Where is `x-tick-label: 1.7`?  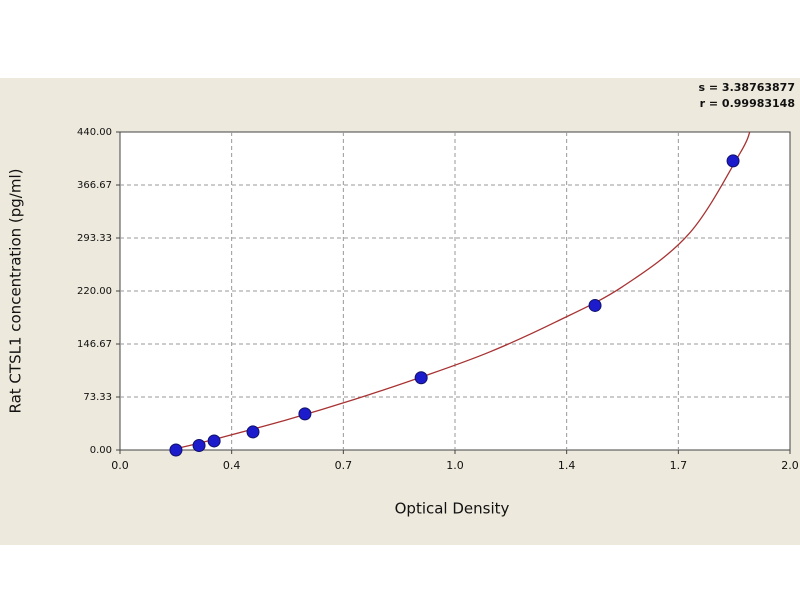 x-tick-label: 1.7 is located at coordinates (679, 465).